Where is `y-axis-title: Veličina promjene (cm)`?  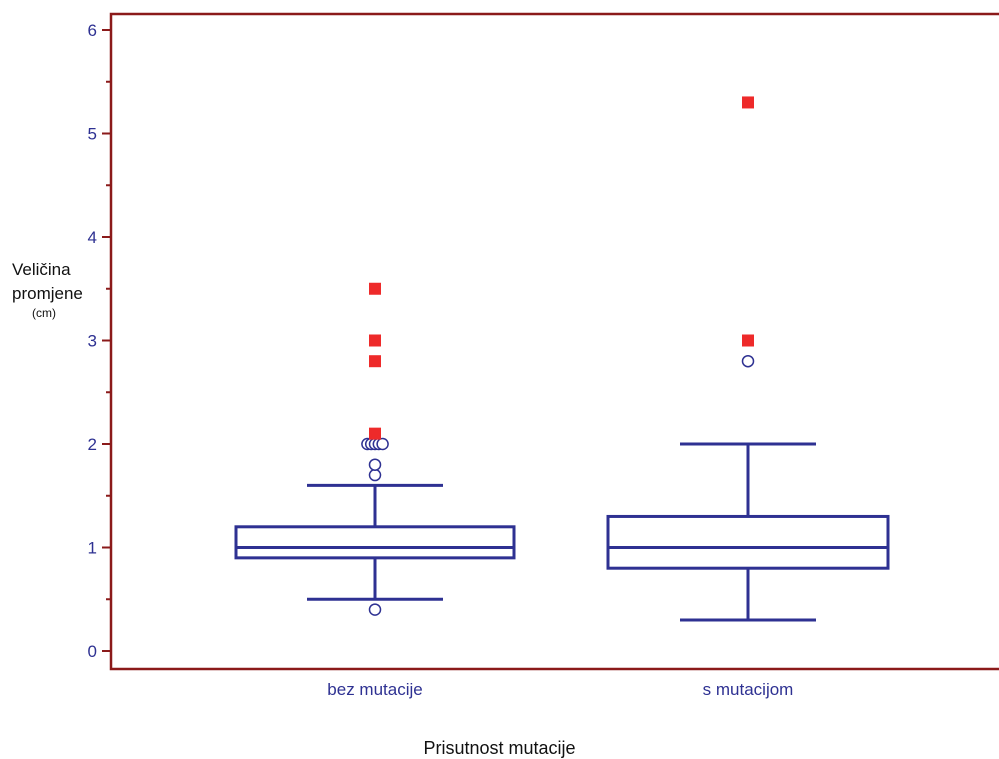
y-axis-title: Veličina promjene (cm) is located at coordinates (57, 289).